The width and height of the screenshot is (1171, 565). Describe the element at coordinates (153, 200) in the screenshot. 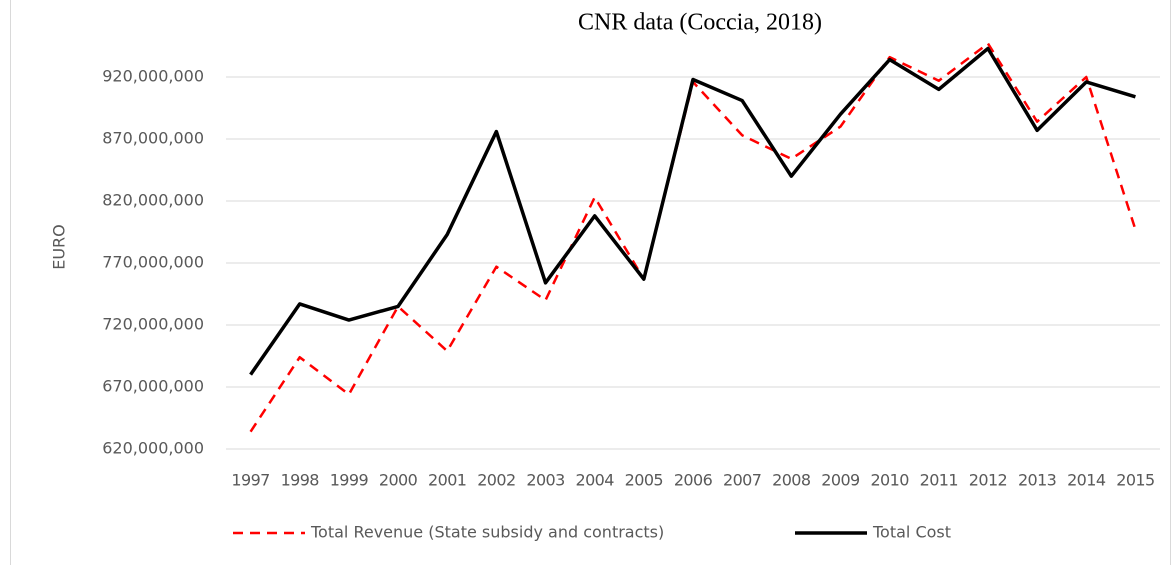

I see `y-tick-label: 820,000,000` at that location.